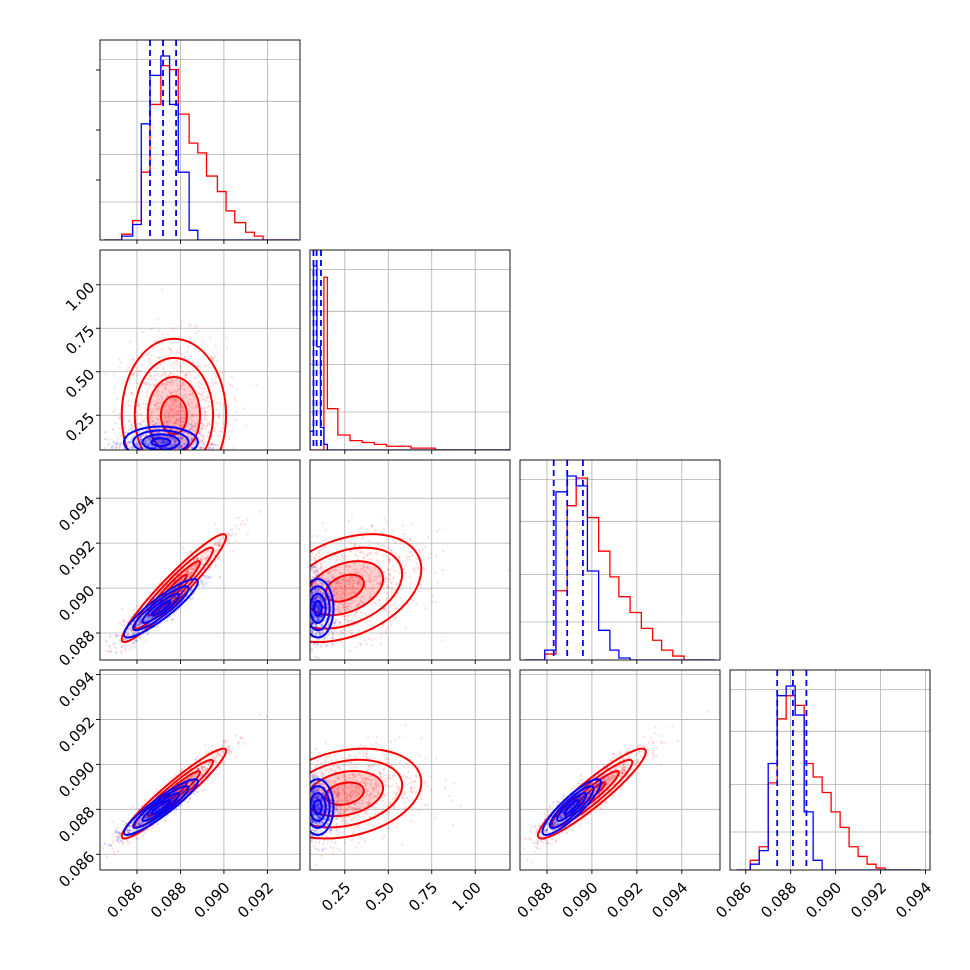 This screenshot has height=970, width=970. What do you see at coordinates (410, 350) in the screenshot?
I see `panel-frame` at bounding box center [410, 350].